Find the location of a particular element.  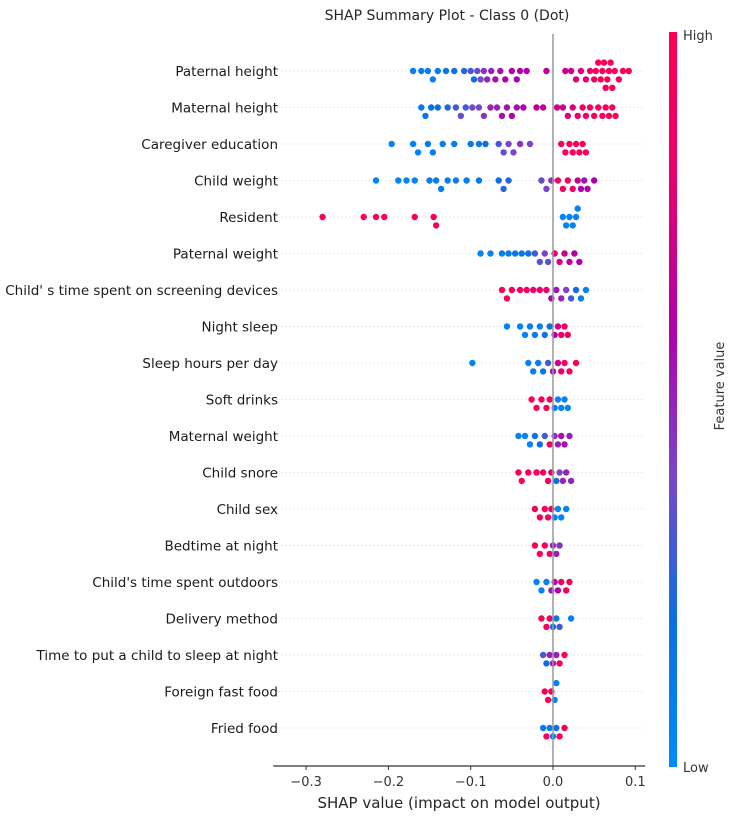

feature-label: Maternal height is located at coordinates (224, 109).